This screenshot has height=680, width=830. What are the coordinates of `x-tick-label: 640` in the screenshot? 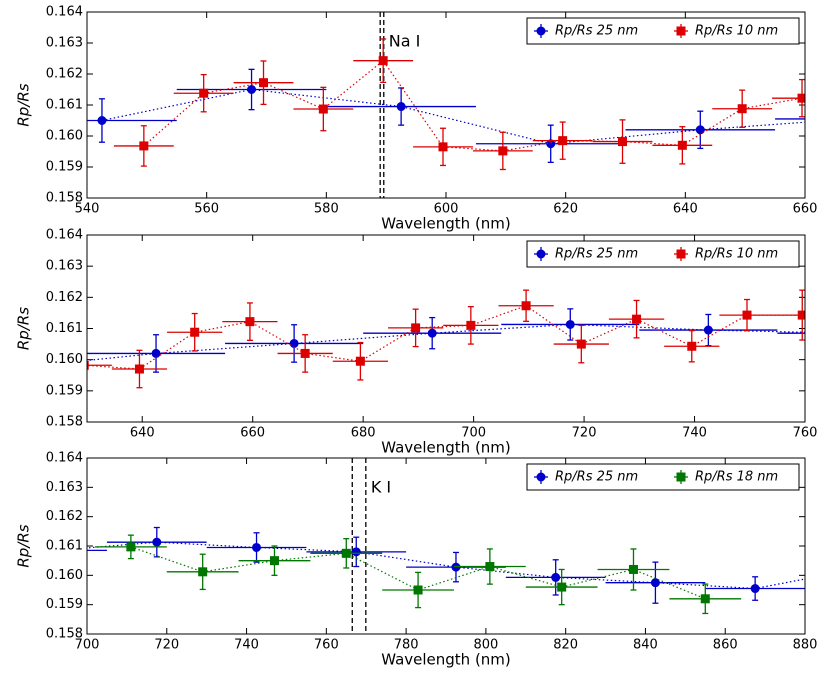 It's located at (685, 209).